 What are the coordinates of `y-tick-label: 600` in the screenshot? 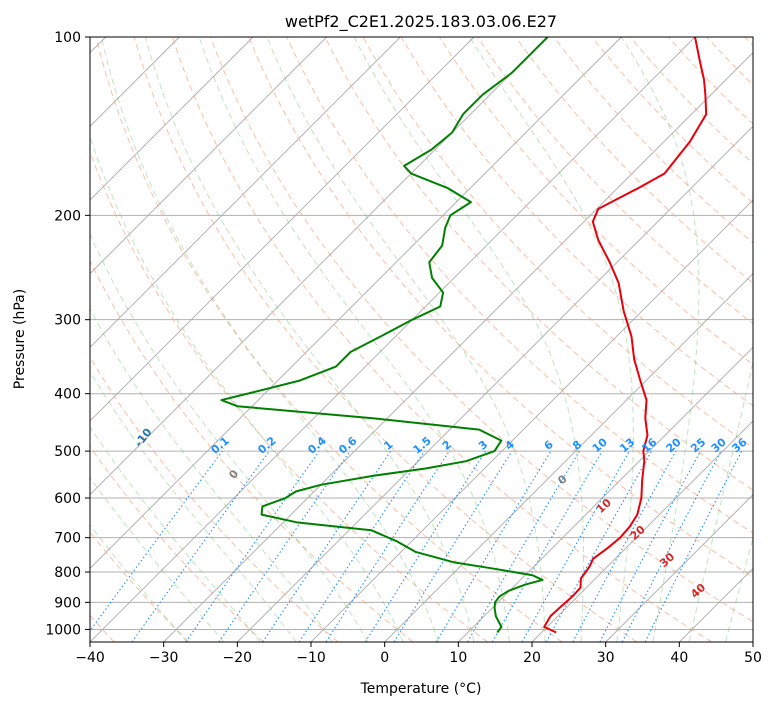 It's located at (67, 499).